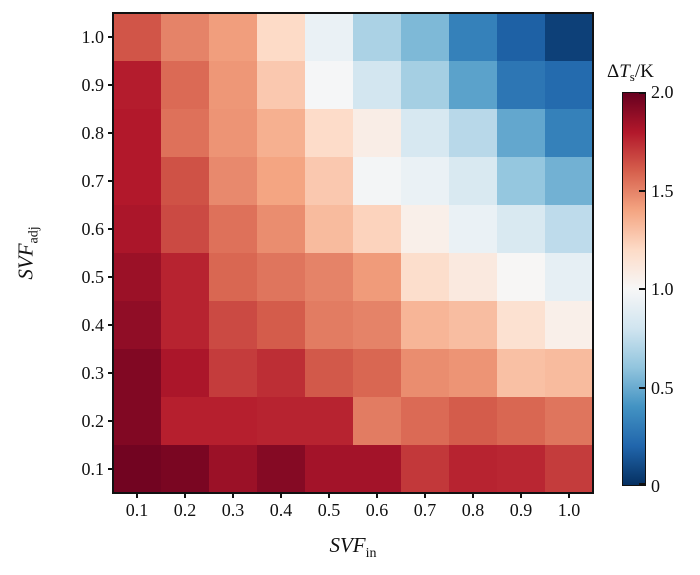 This screenshot has width=700, height=575. I want to click on colorbar-tick-label: 0, so click(655, 486).